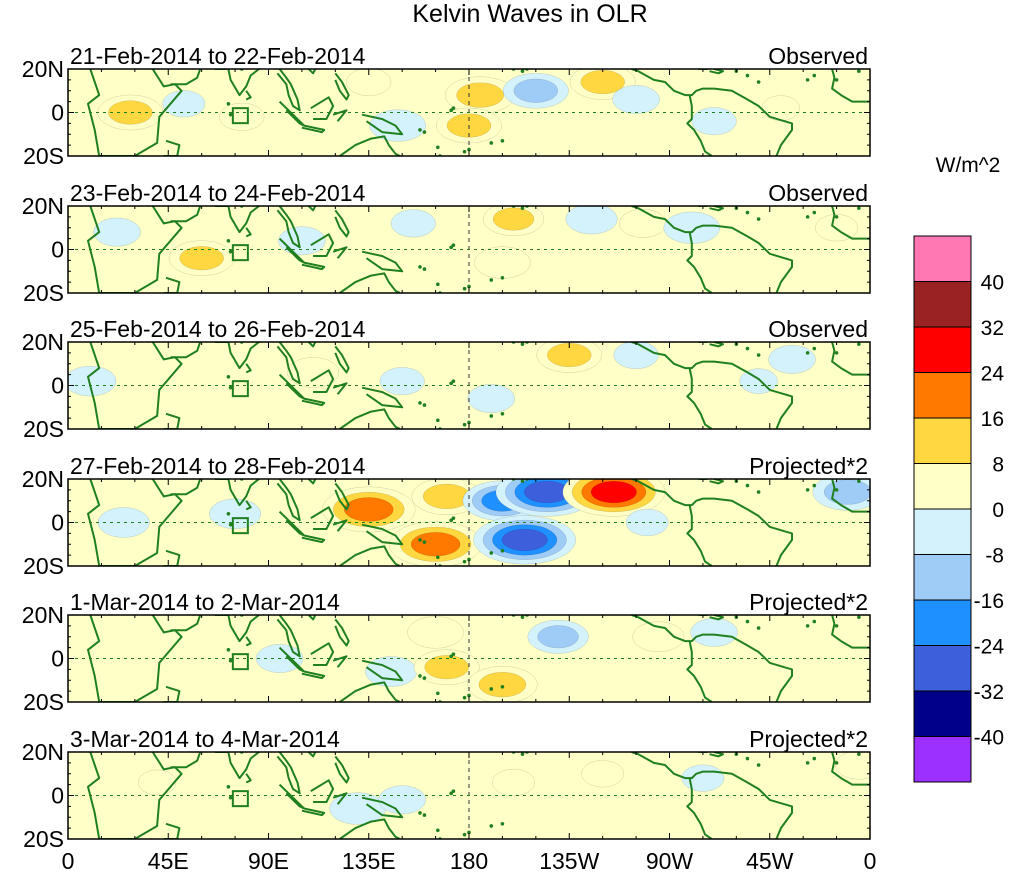 The height and width of the screenshot is (887, 1021). I want to click on longitude-axis: 0 45E 90E 135E 180 135W 90W 45W 0, so click(469, 861).